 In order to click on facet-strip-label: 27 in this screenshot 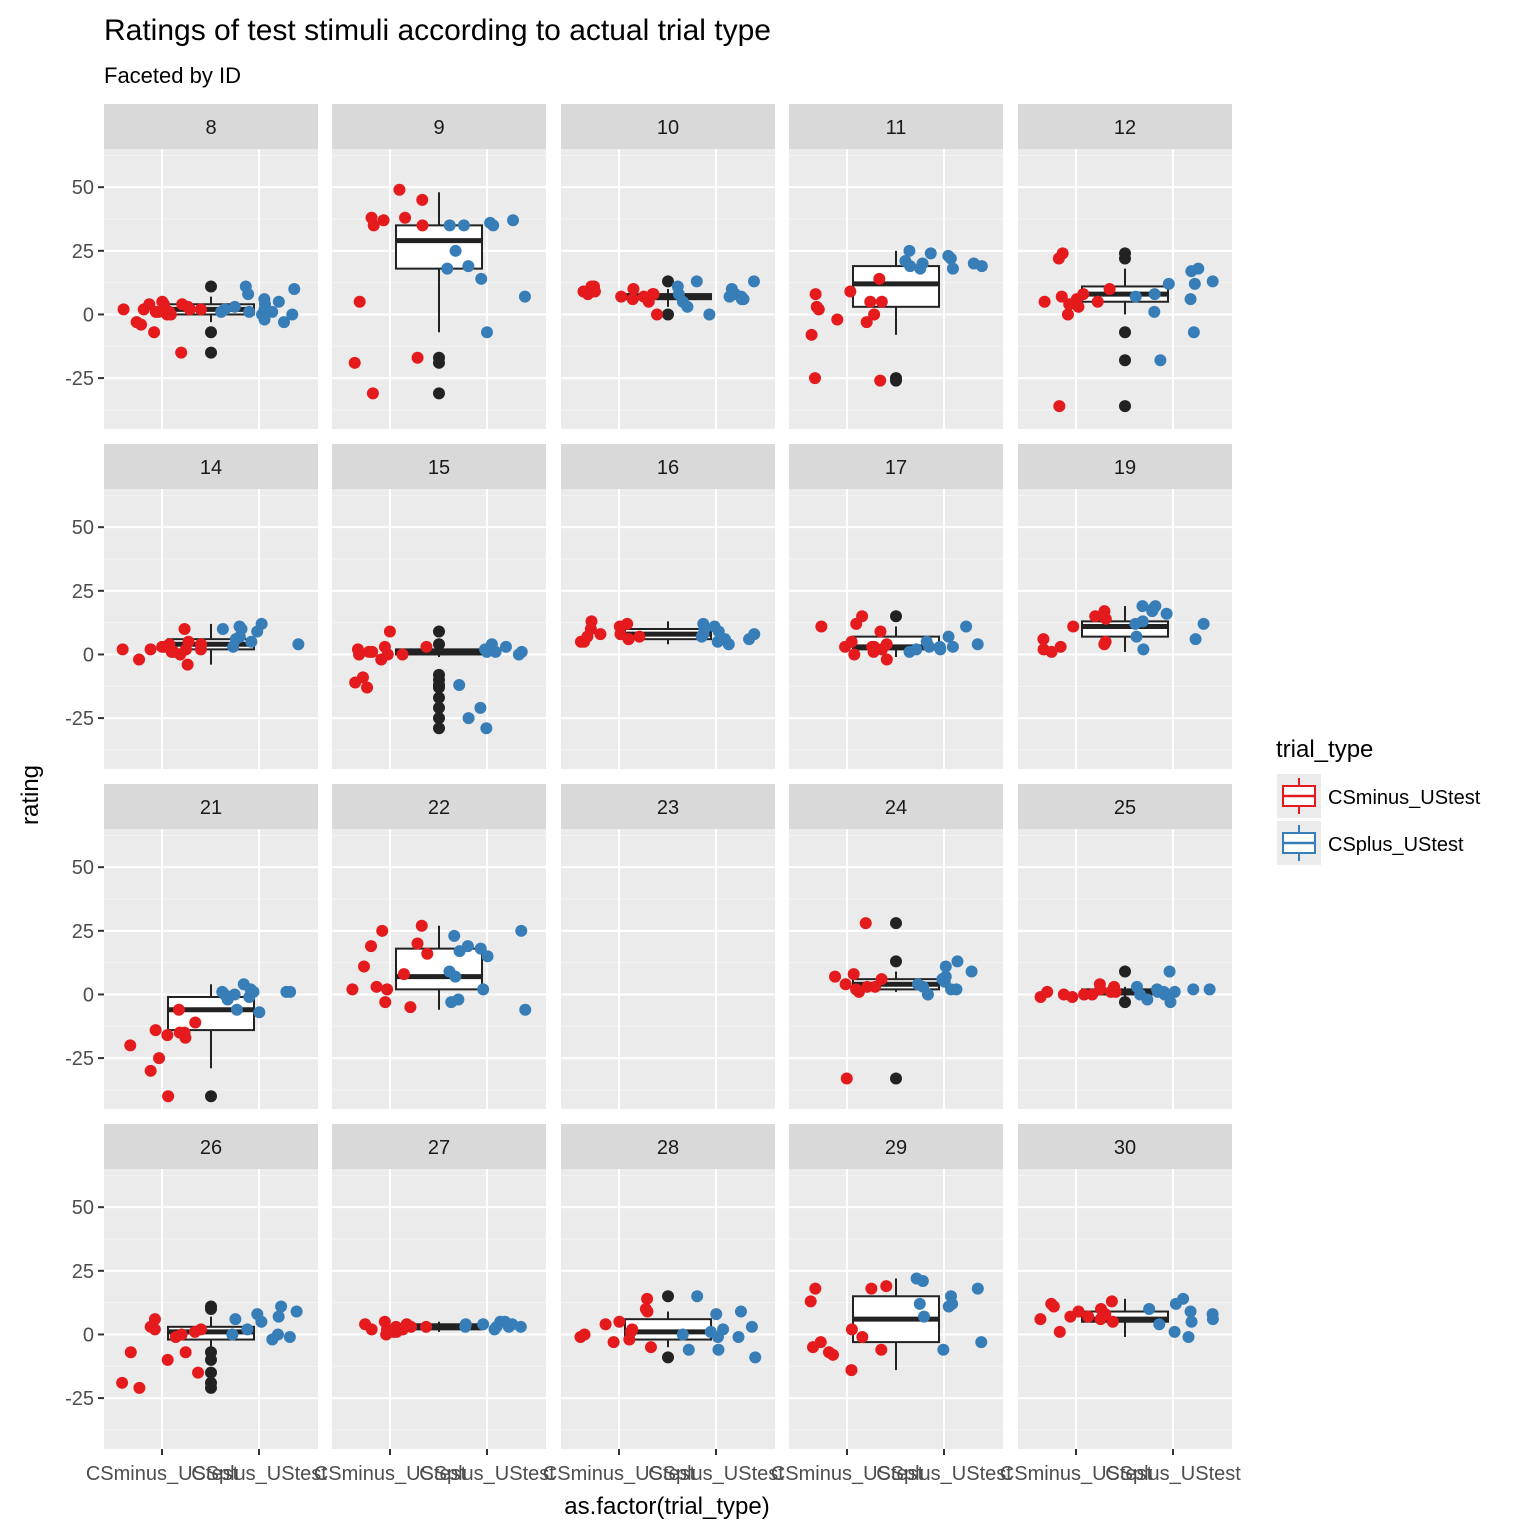, I will do `click(439, 1148)`.